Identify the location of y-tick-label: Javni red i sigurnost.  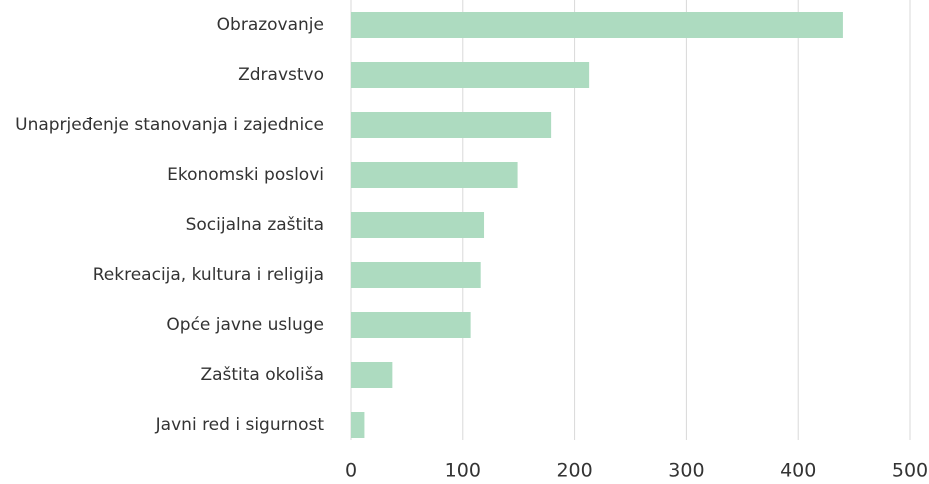
(240, 425).